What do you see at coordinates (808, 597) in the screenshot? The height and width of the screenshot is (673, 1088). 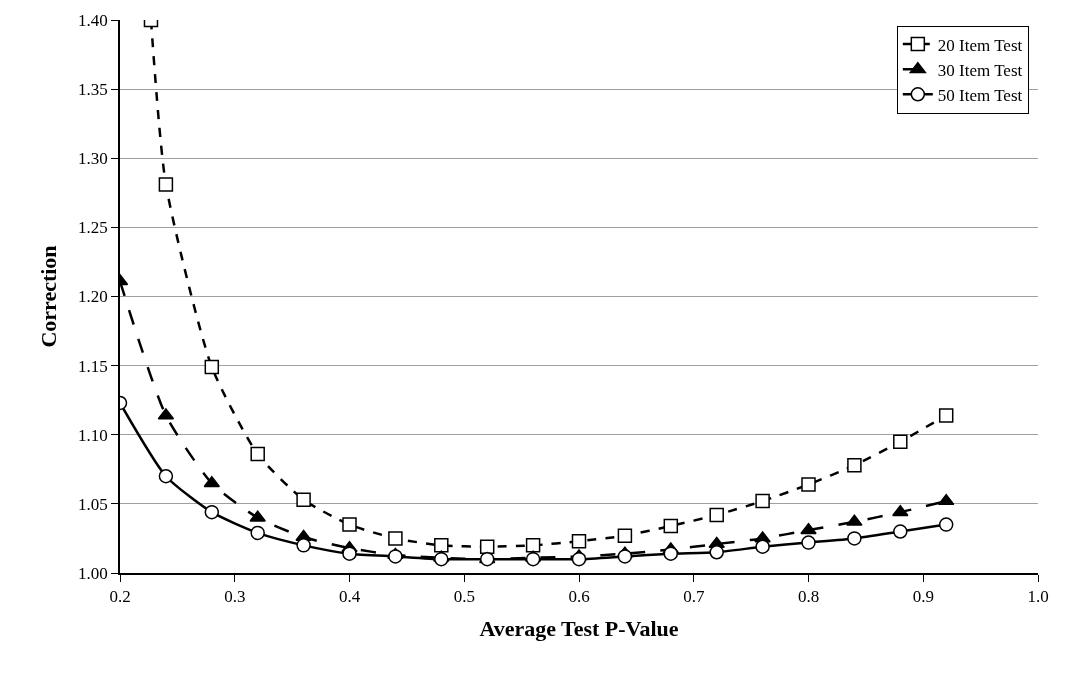 I see `x-tick-label: 0.8` at bounding box center [808, 597].